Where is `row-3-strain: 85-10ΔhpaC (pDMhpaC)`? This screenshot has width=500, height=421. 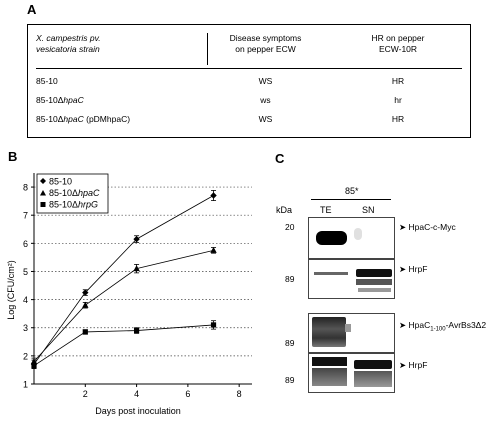
row-3-strain: 85-10ΔhpaC (pDMhpaC) is located at coordinates (83, 119).